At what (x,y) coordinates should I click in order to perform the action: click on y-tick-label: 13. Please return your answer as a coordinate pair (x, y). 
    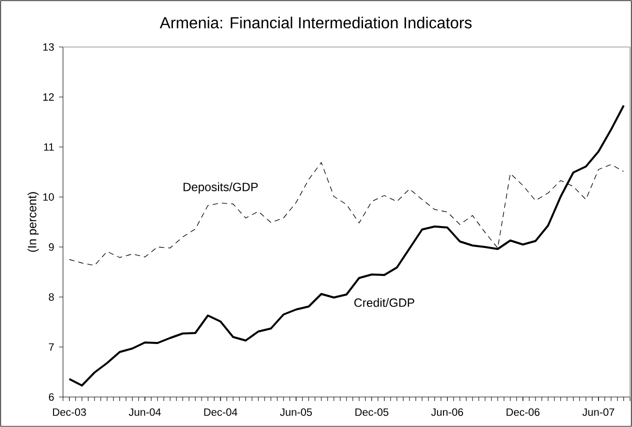
    Looking at the image, I should click on (48, 47).